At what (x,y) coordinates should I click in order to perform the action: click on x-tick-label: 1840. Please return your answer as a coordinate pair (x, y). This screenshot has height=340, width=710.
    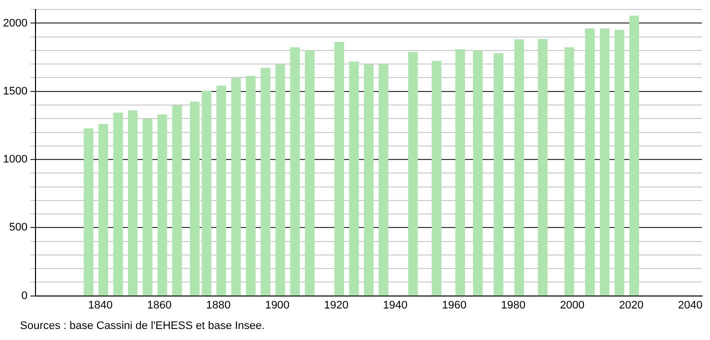
    Looking at the image, I should click on (100, 305).